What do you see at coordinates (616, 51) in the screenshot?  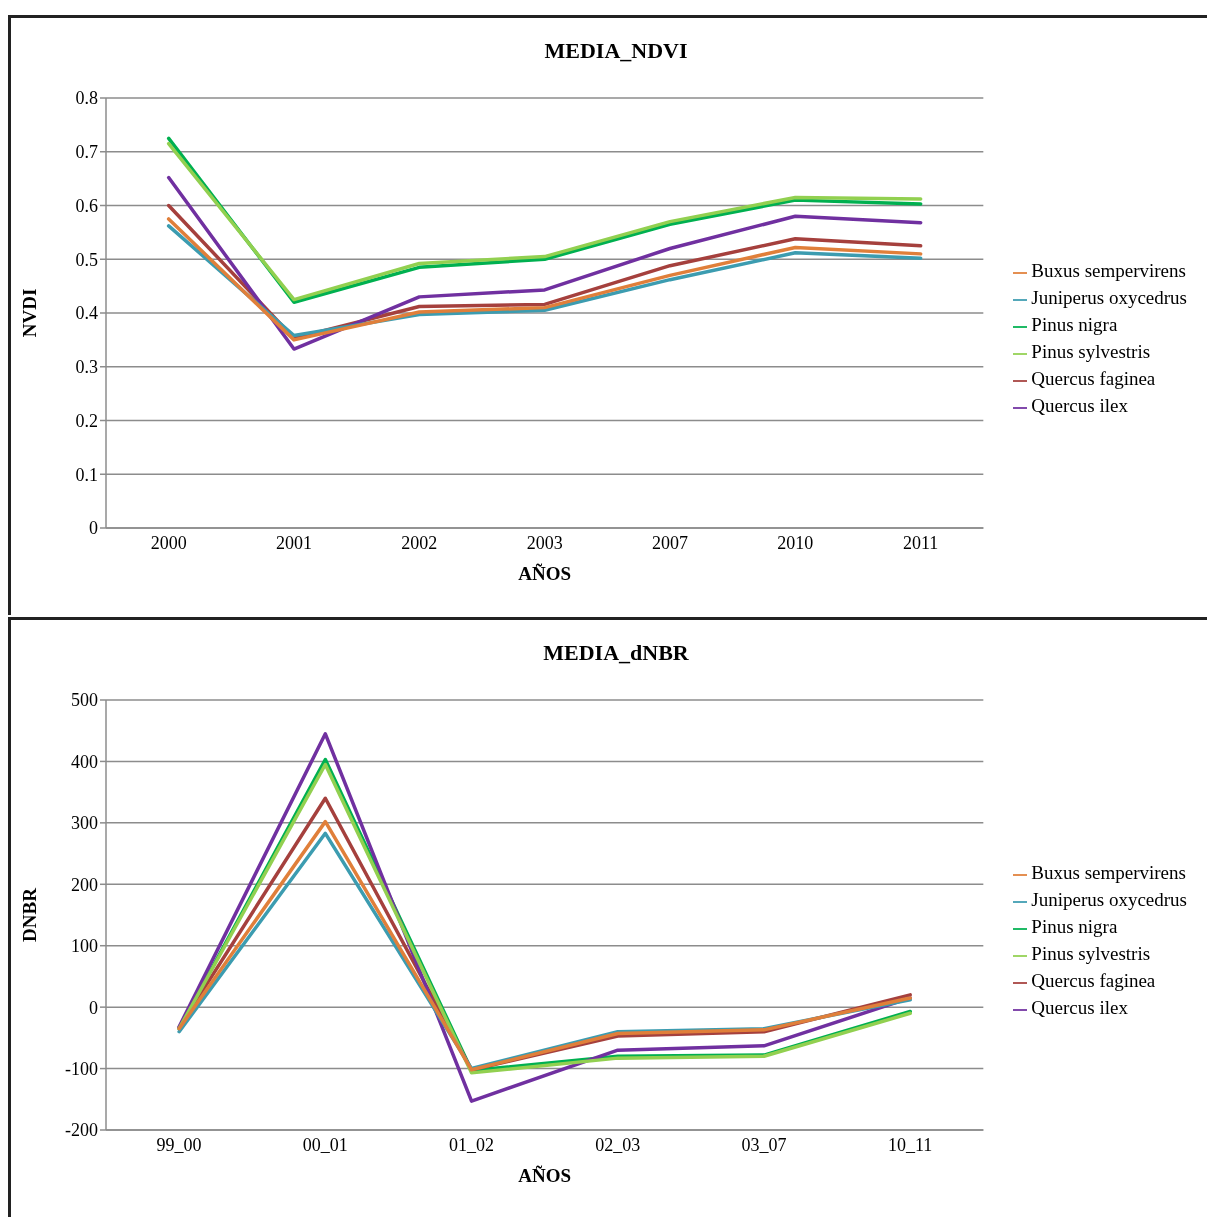 I see `chart-title: MEDIA_NDVI` at bounding box center [616, 51].